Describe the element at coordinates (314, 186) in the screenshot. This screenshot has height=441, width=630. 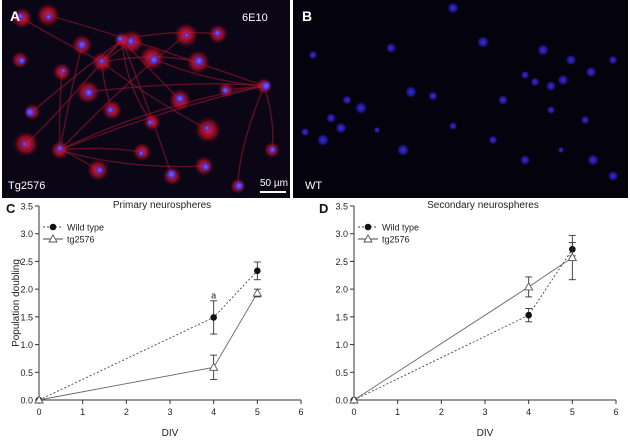
I see `genotype-label-b: WT` at that location.